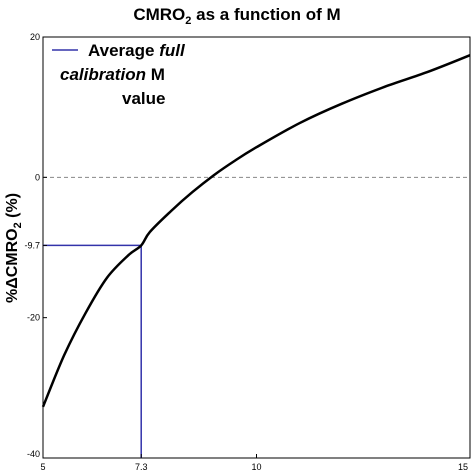 The height and width of the screenshot is (474, 474). I want to click on legend-label-line3: value, so click(143, 98).